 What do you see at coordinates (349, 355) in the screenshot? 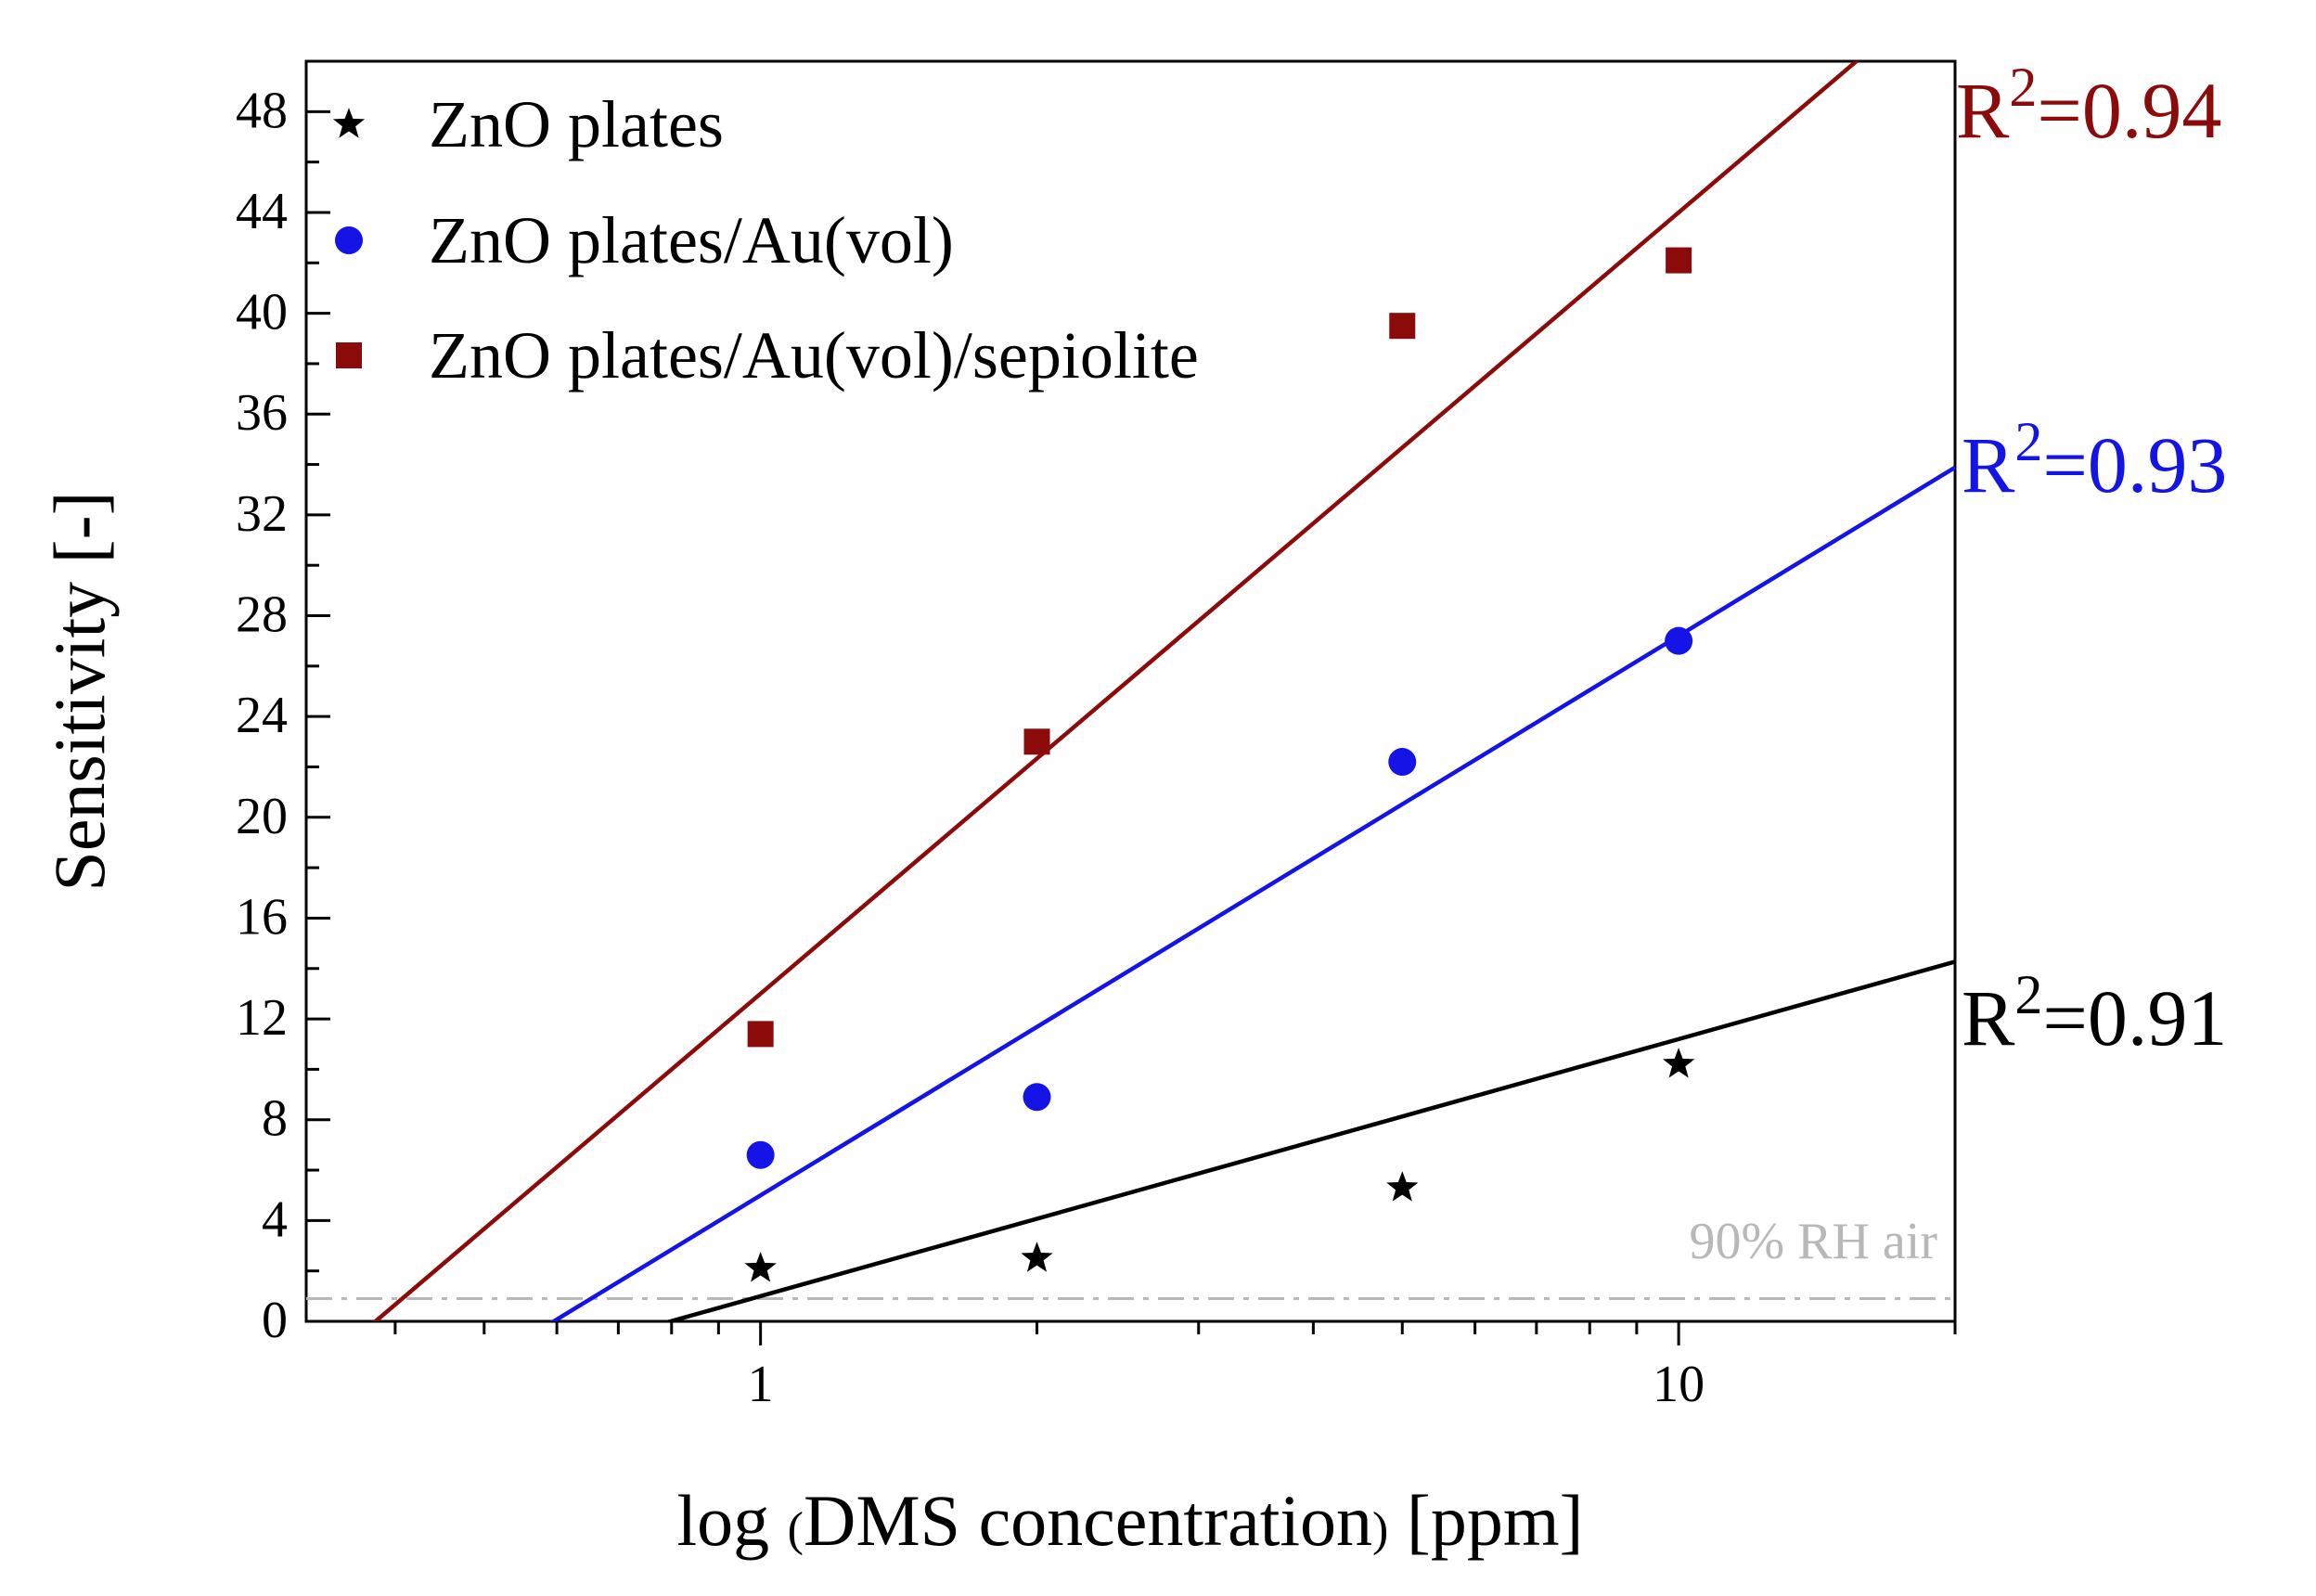
I see `legend-marker-square` at bounding box center [349, 355].